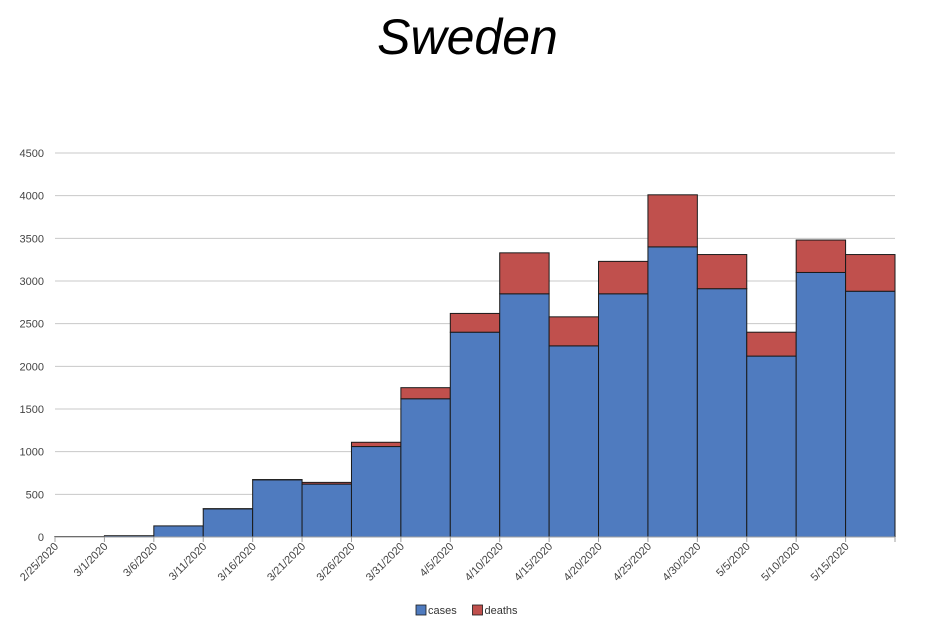  What do you see at coordinates (467, 610) in the screenshot?
I see `legend: cases deaths` at bounding box center [467, 610].